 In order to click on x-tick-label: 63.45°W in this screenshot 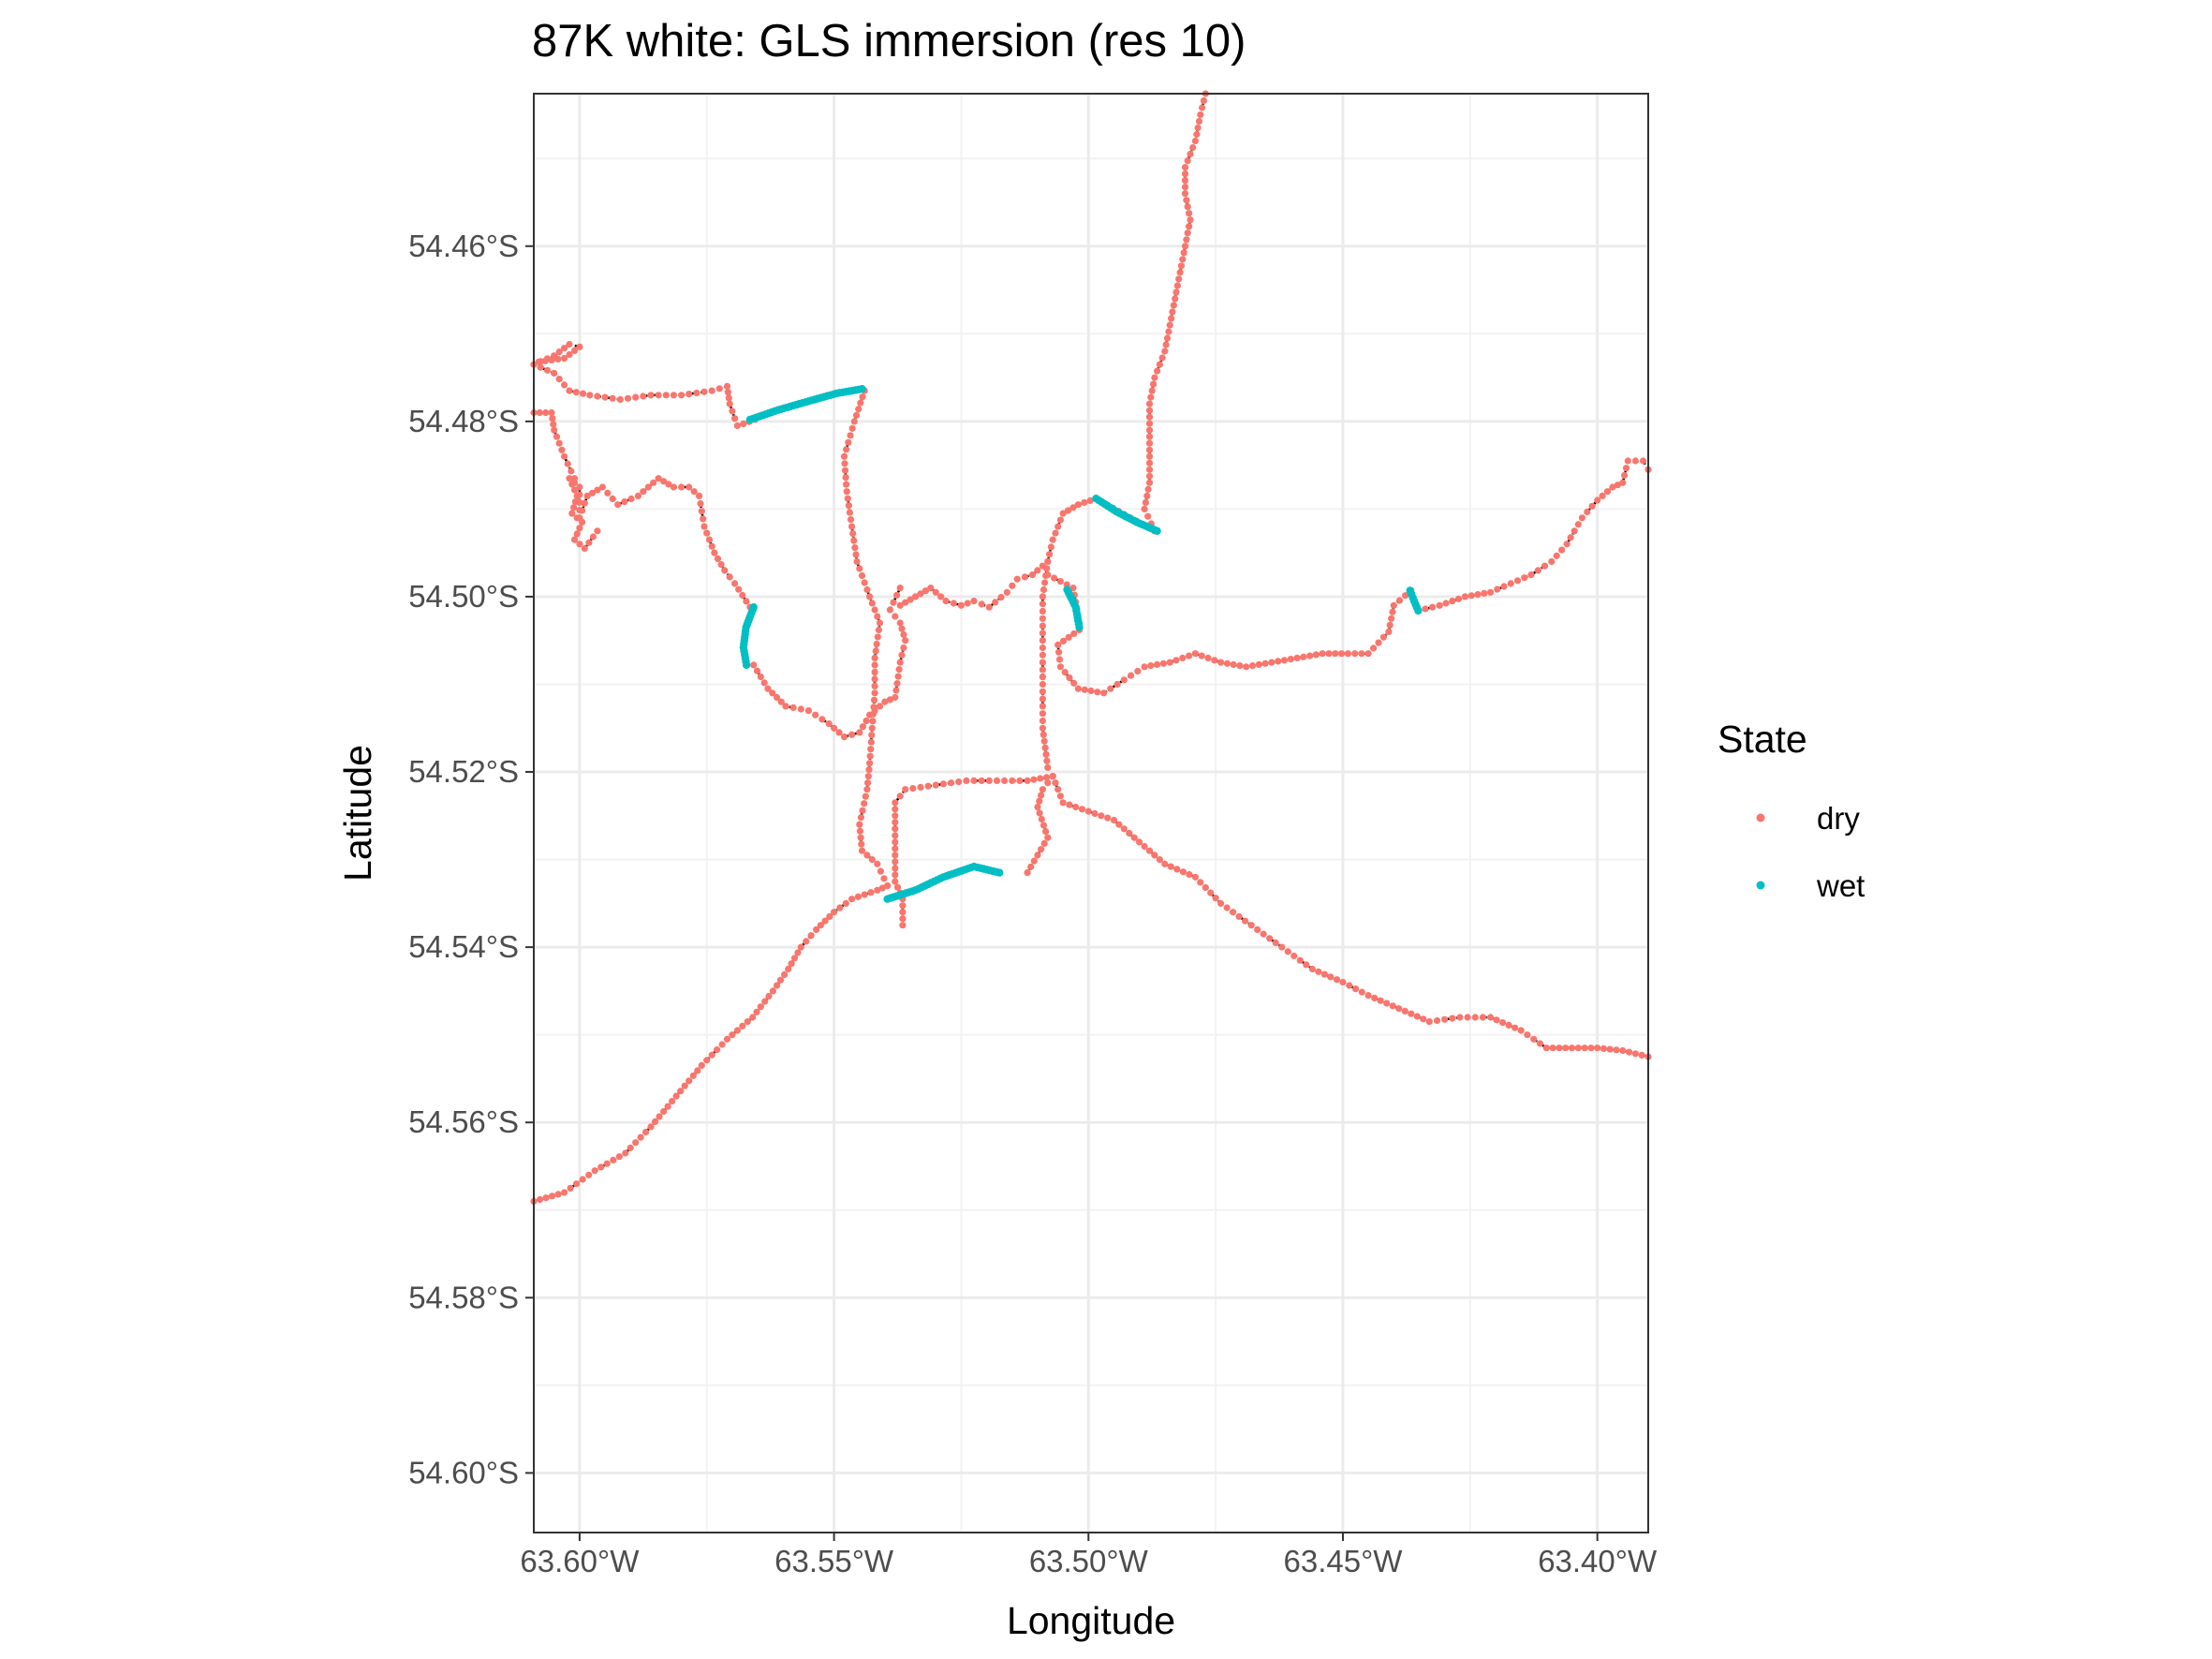, I will do `click(1344, 1561)`.